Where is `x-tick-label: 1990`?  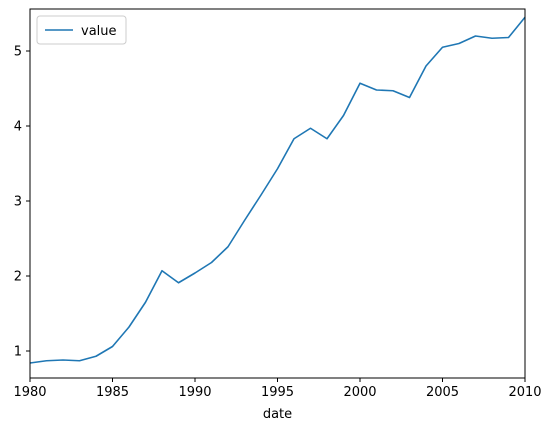 x-tick-label: 1990 is located at coordinates (194, 392).